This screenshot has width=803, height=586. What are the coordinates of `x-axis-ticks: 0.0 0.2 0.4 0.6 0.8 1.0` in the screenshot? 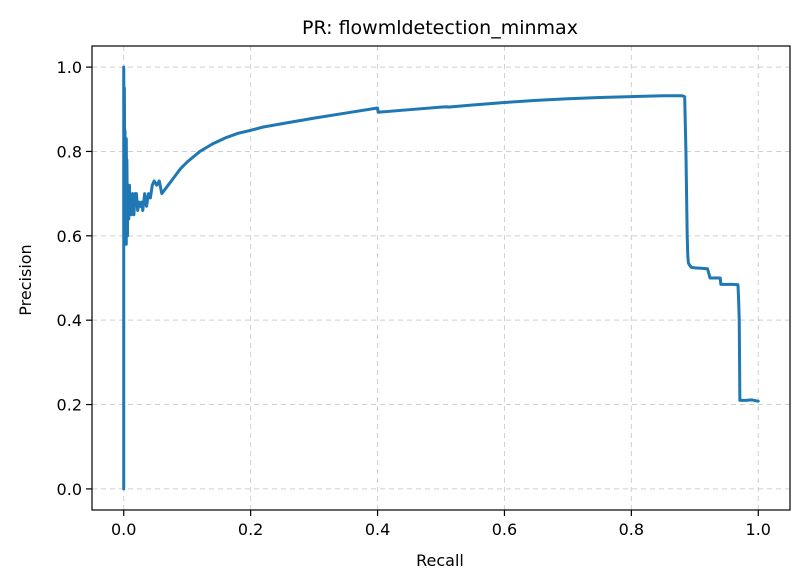 It's located at (441, 524).